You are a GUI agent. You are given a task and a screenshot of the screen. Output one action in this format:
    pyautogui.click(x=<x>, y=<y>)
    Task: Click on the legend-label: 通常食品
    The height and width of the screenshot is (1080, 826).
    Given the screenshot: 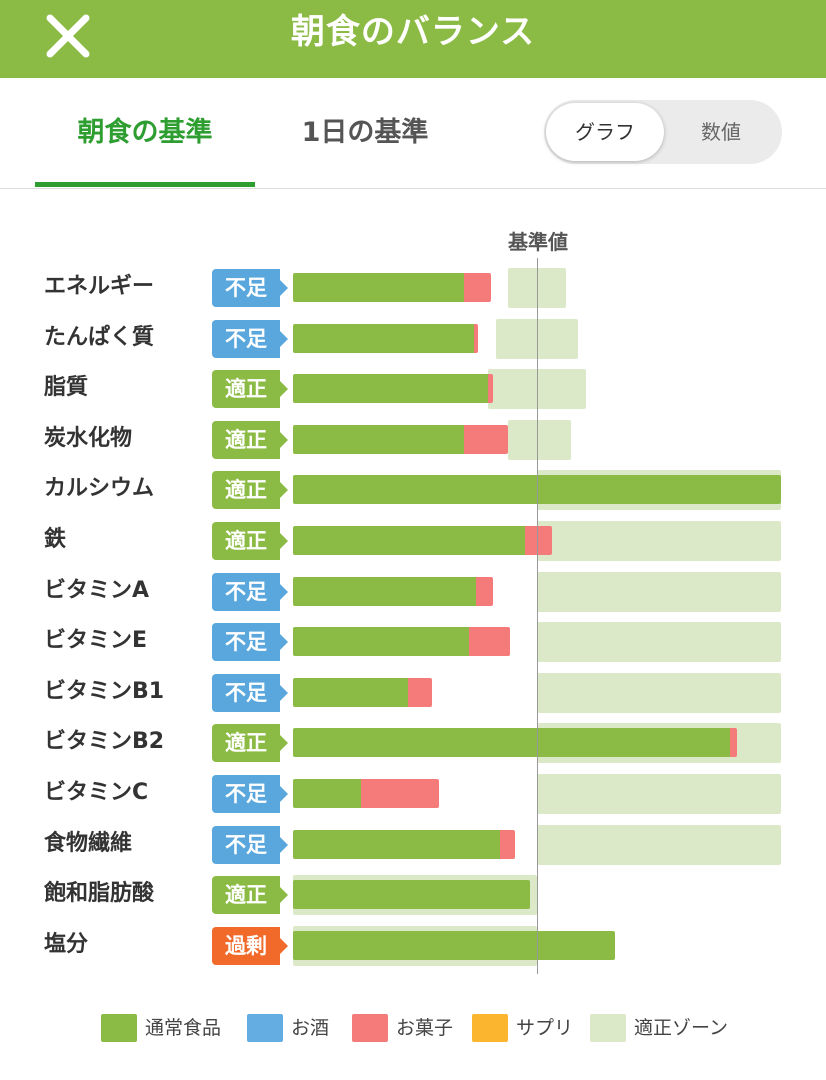 What is the action you would take?
    pyautogui.click(x=183, y=1028)
    